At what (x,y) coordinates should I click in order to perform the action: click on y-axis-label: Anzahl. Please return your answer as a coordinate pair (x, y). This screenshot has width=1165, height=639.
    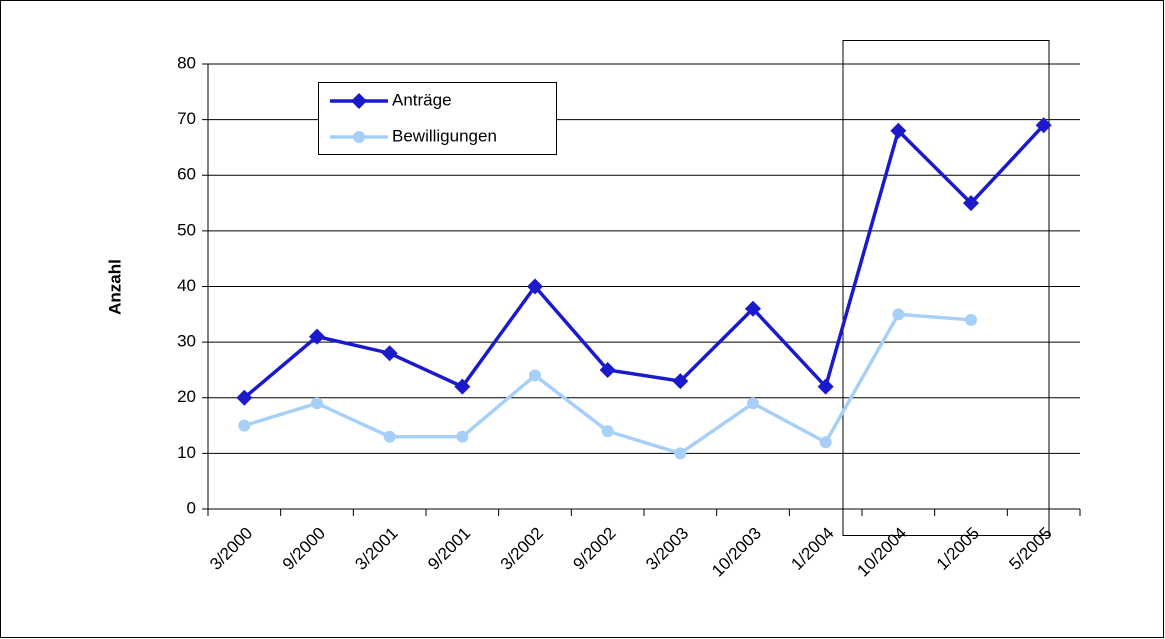
    Looking at the image, I should click on (114, 287).